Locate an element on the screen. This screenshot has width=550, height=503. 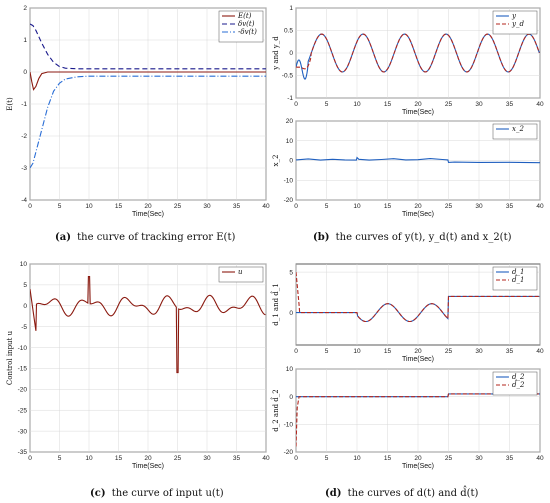
y-tick-label: -4 is located at coordinates (24, 200).